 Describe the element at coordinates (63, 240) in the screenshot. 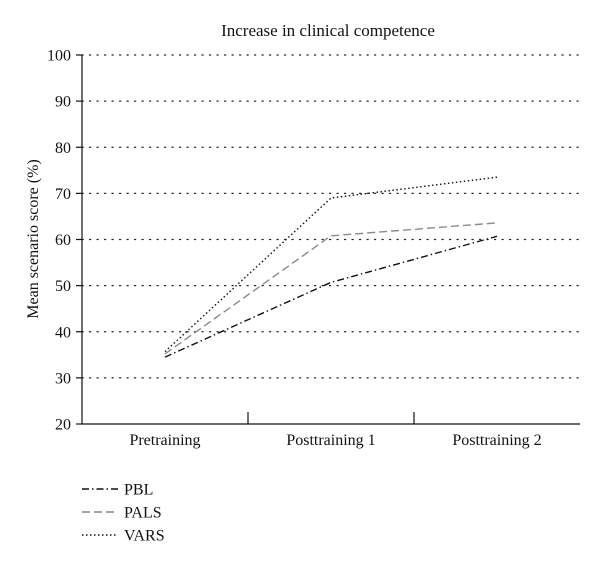

I see `y-tick-label: 60` at that location.